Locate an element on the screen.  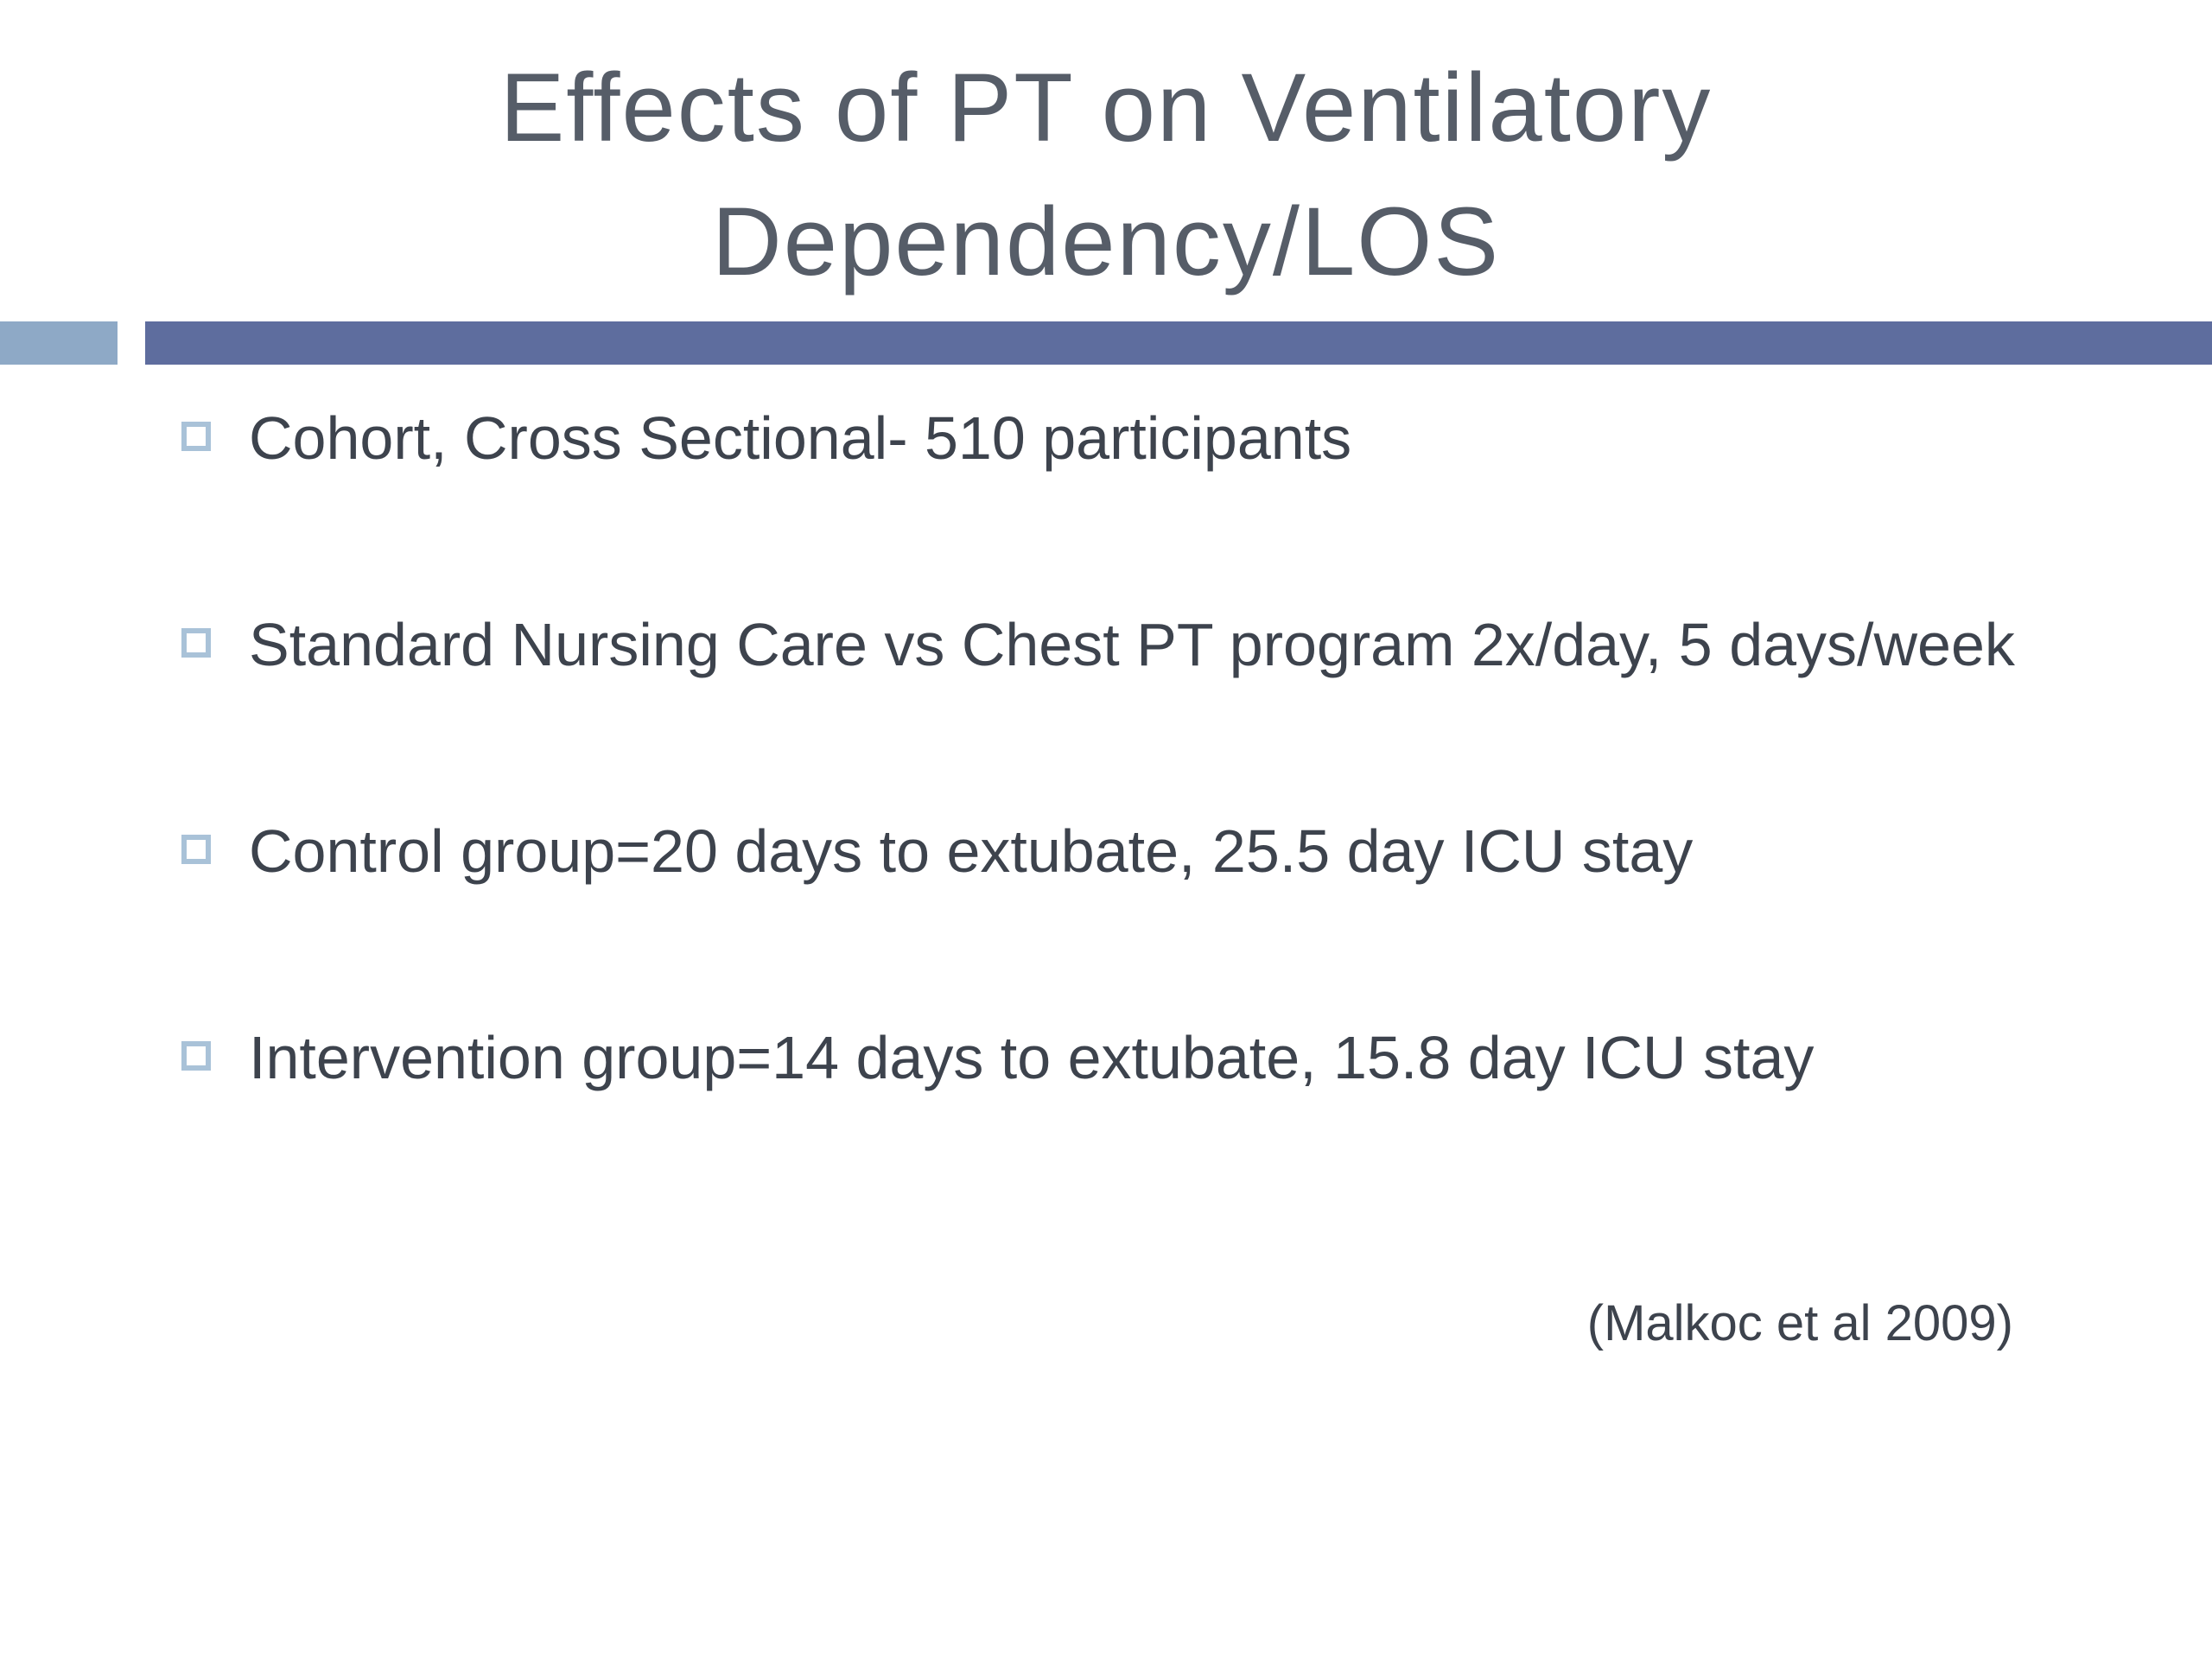
divider-bar is located at coordinates (1178, 343).